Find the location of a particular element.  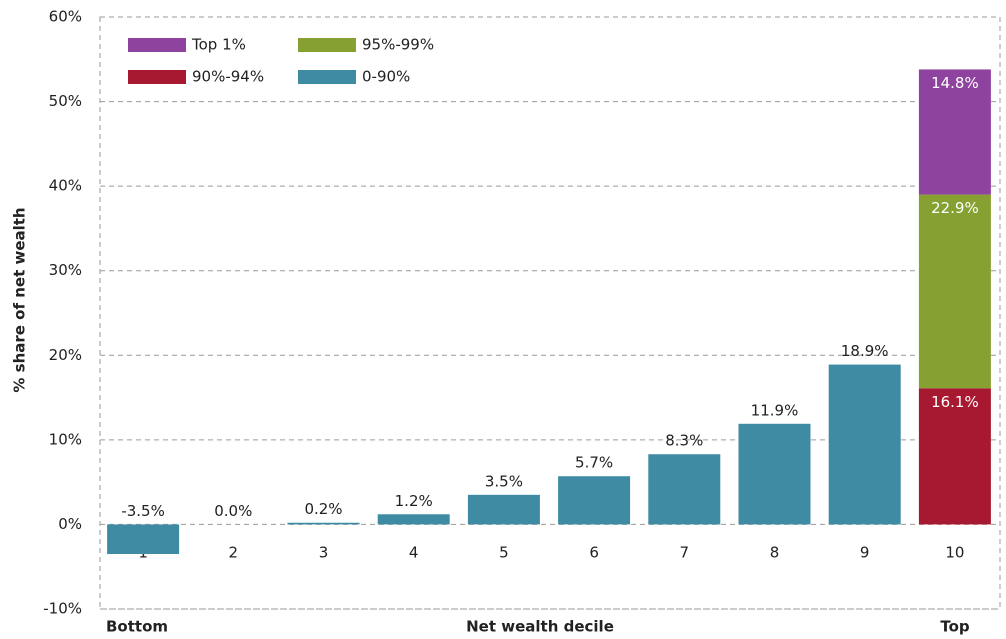

x-tick-label: 9 is located at coordinates (865, 553).